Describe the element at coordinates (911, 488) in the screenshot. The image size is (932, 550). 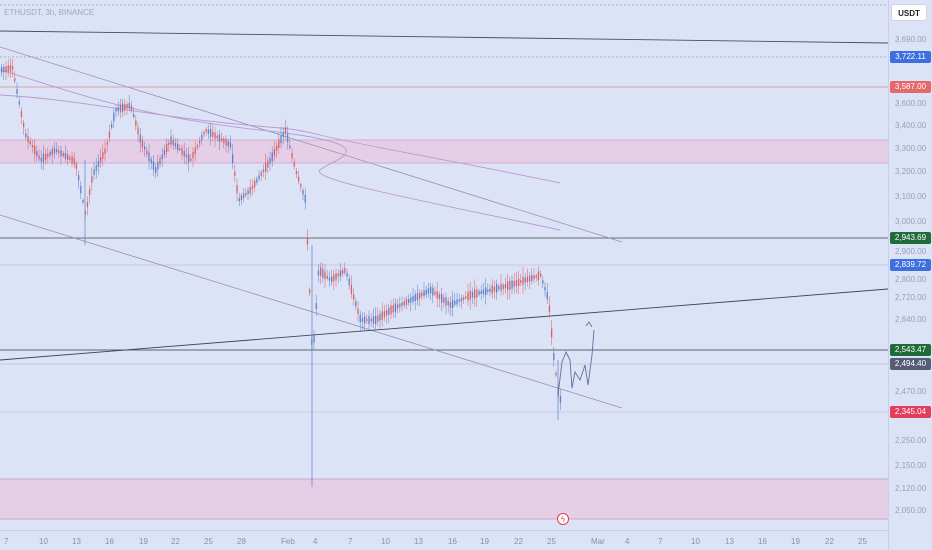
I see `price-tick: 2,120.00` at that location.